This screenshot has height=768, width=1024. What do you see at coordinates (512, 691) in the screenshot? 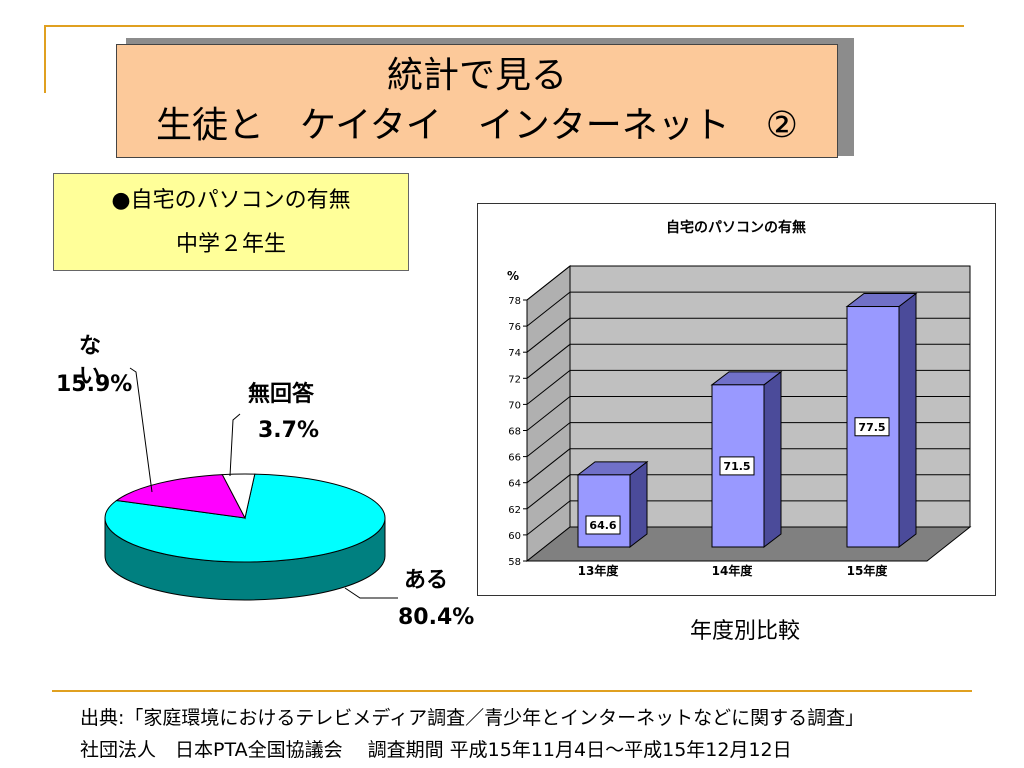
I see `bottom-rule` at bounding box center [512, 691].